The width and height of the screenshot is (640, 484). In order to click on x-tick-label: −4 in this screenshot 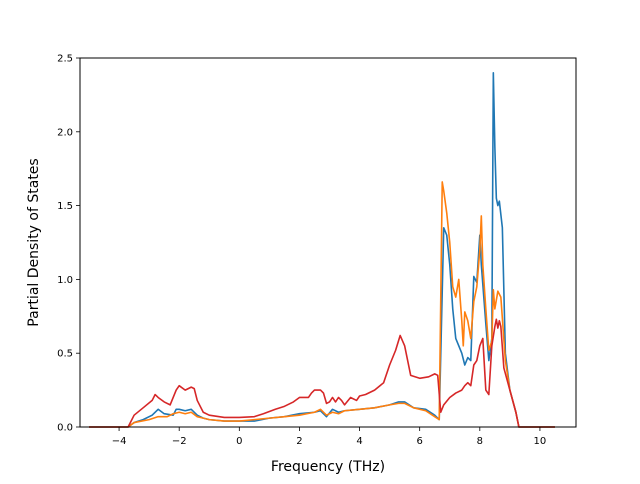, I will do `click(119, 441)`.